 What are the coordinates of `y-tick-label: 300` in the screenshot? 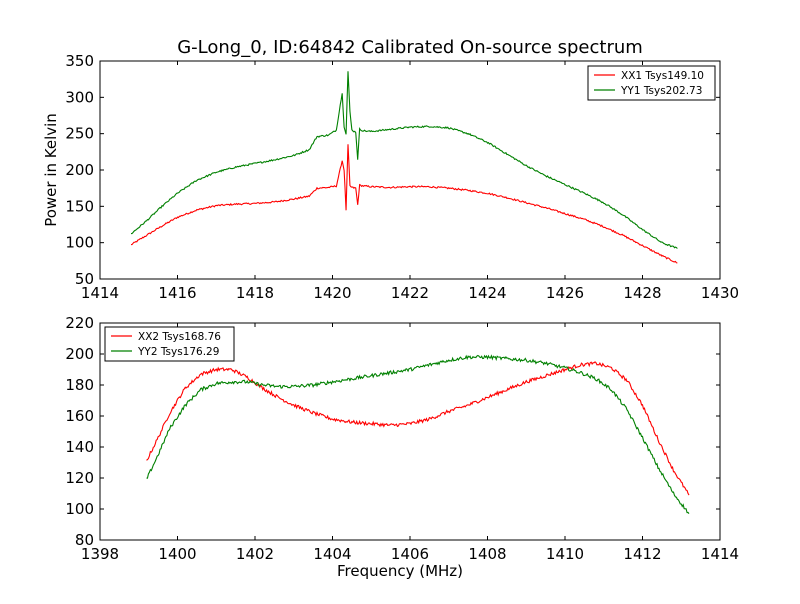 It's located at (79, 97).